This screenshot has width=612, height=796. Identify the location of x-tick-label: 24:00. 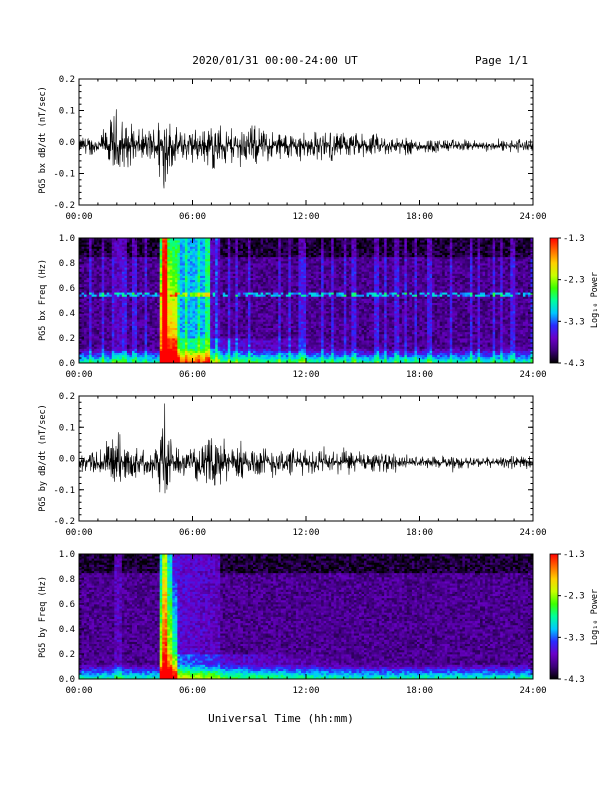
(532, 217).